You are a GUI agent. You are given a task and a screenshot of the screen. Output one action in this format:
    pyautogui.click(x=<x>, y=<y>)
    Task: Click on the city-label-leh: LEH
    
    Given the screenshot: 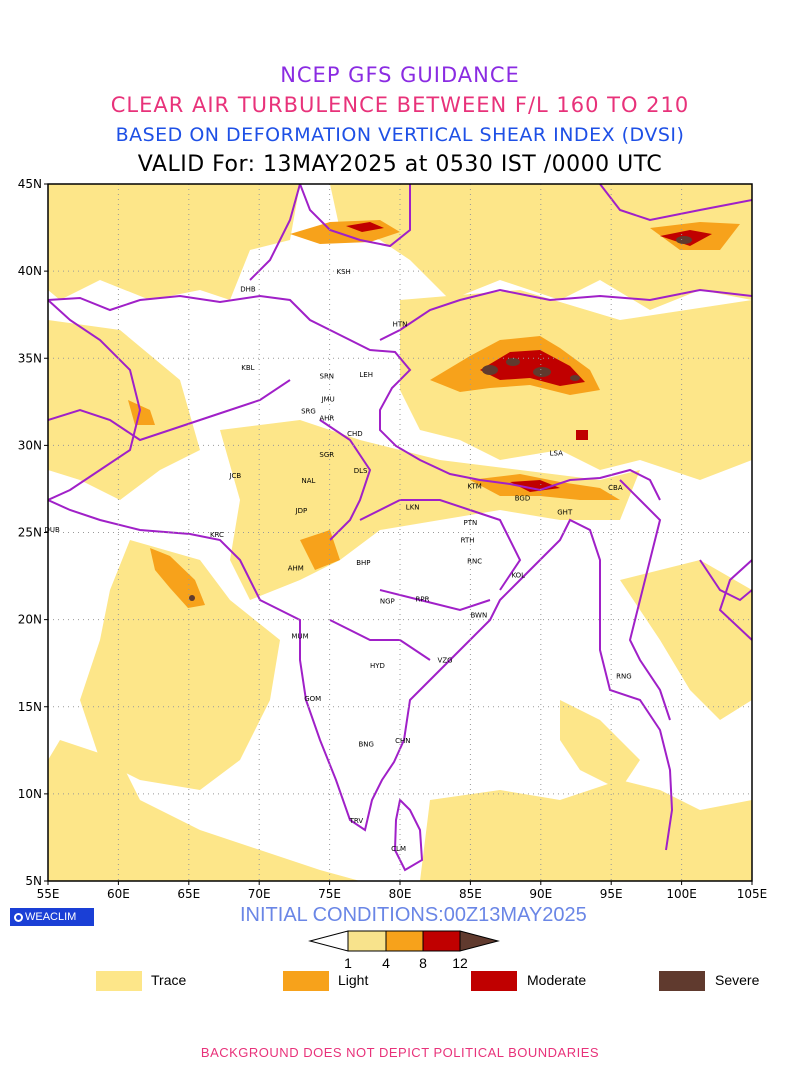 What is the action you would take?
    pyautogui.click(x=366, y=375)
    